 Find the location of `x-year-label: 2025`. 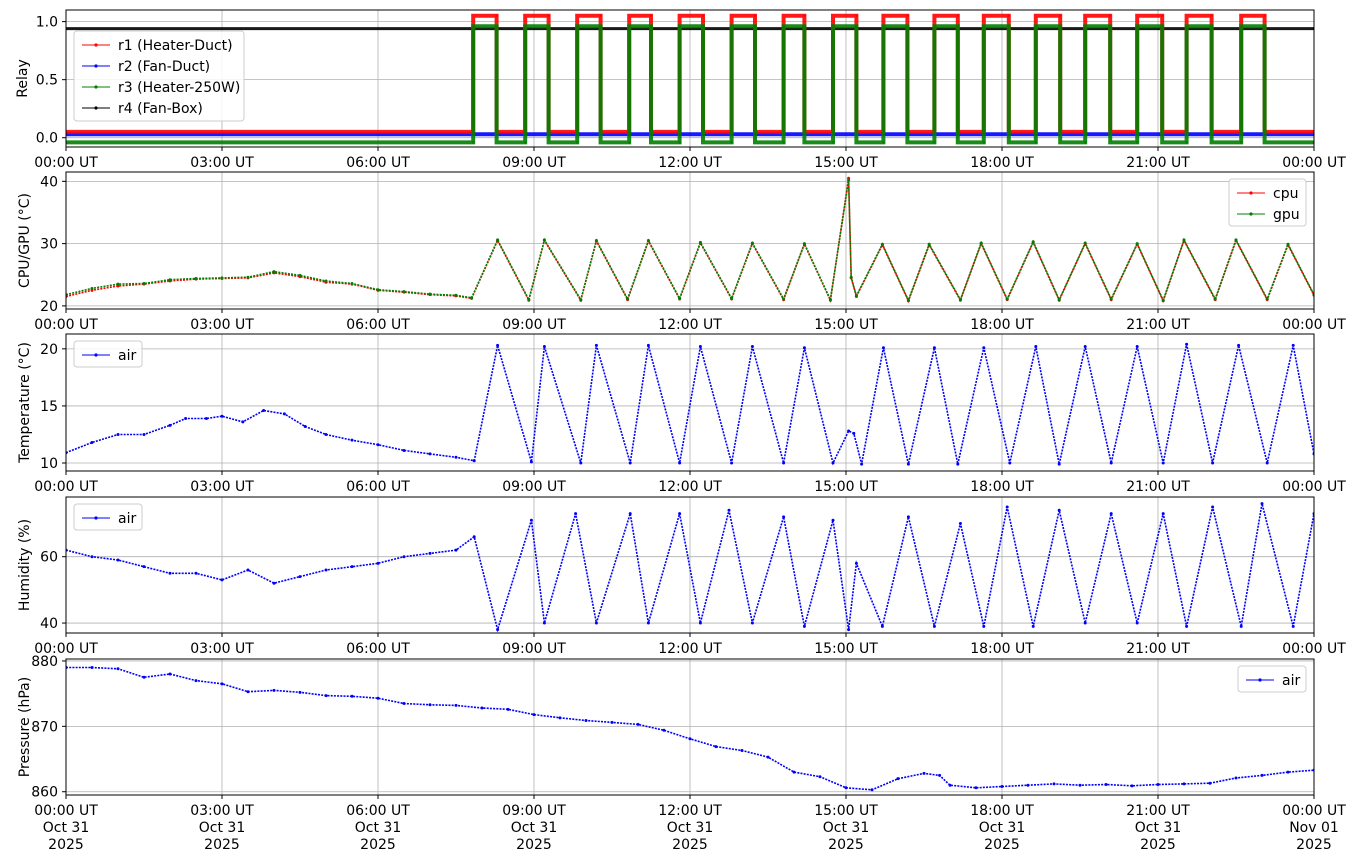

x-year-label: 2025 is located at coordinates (1002, 845).